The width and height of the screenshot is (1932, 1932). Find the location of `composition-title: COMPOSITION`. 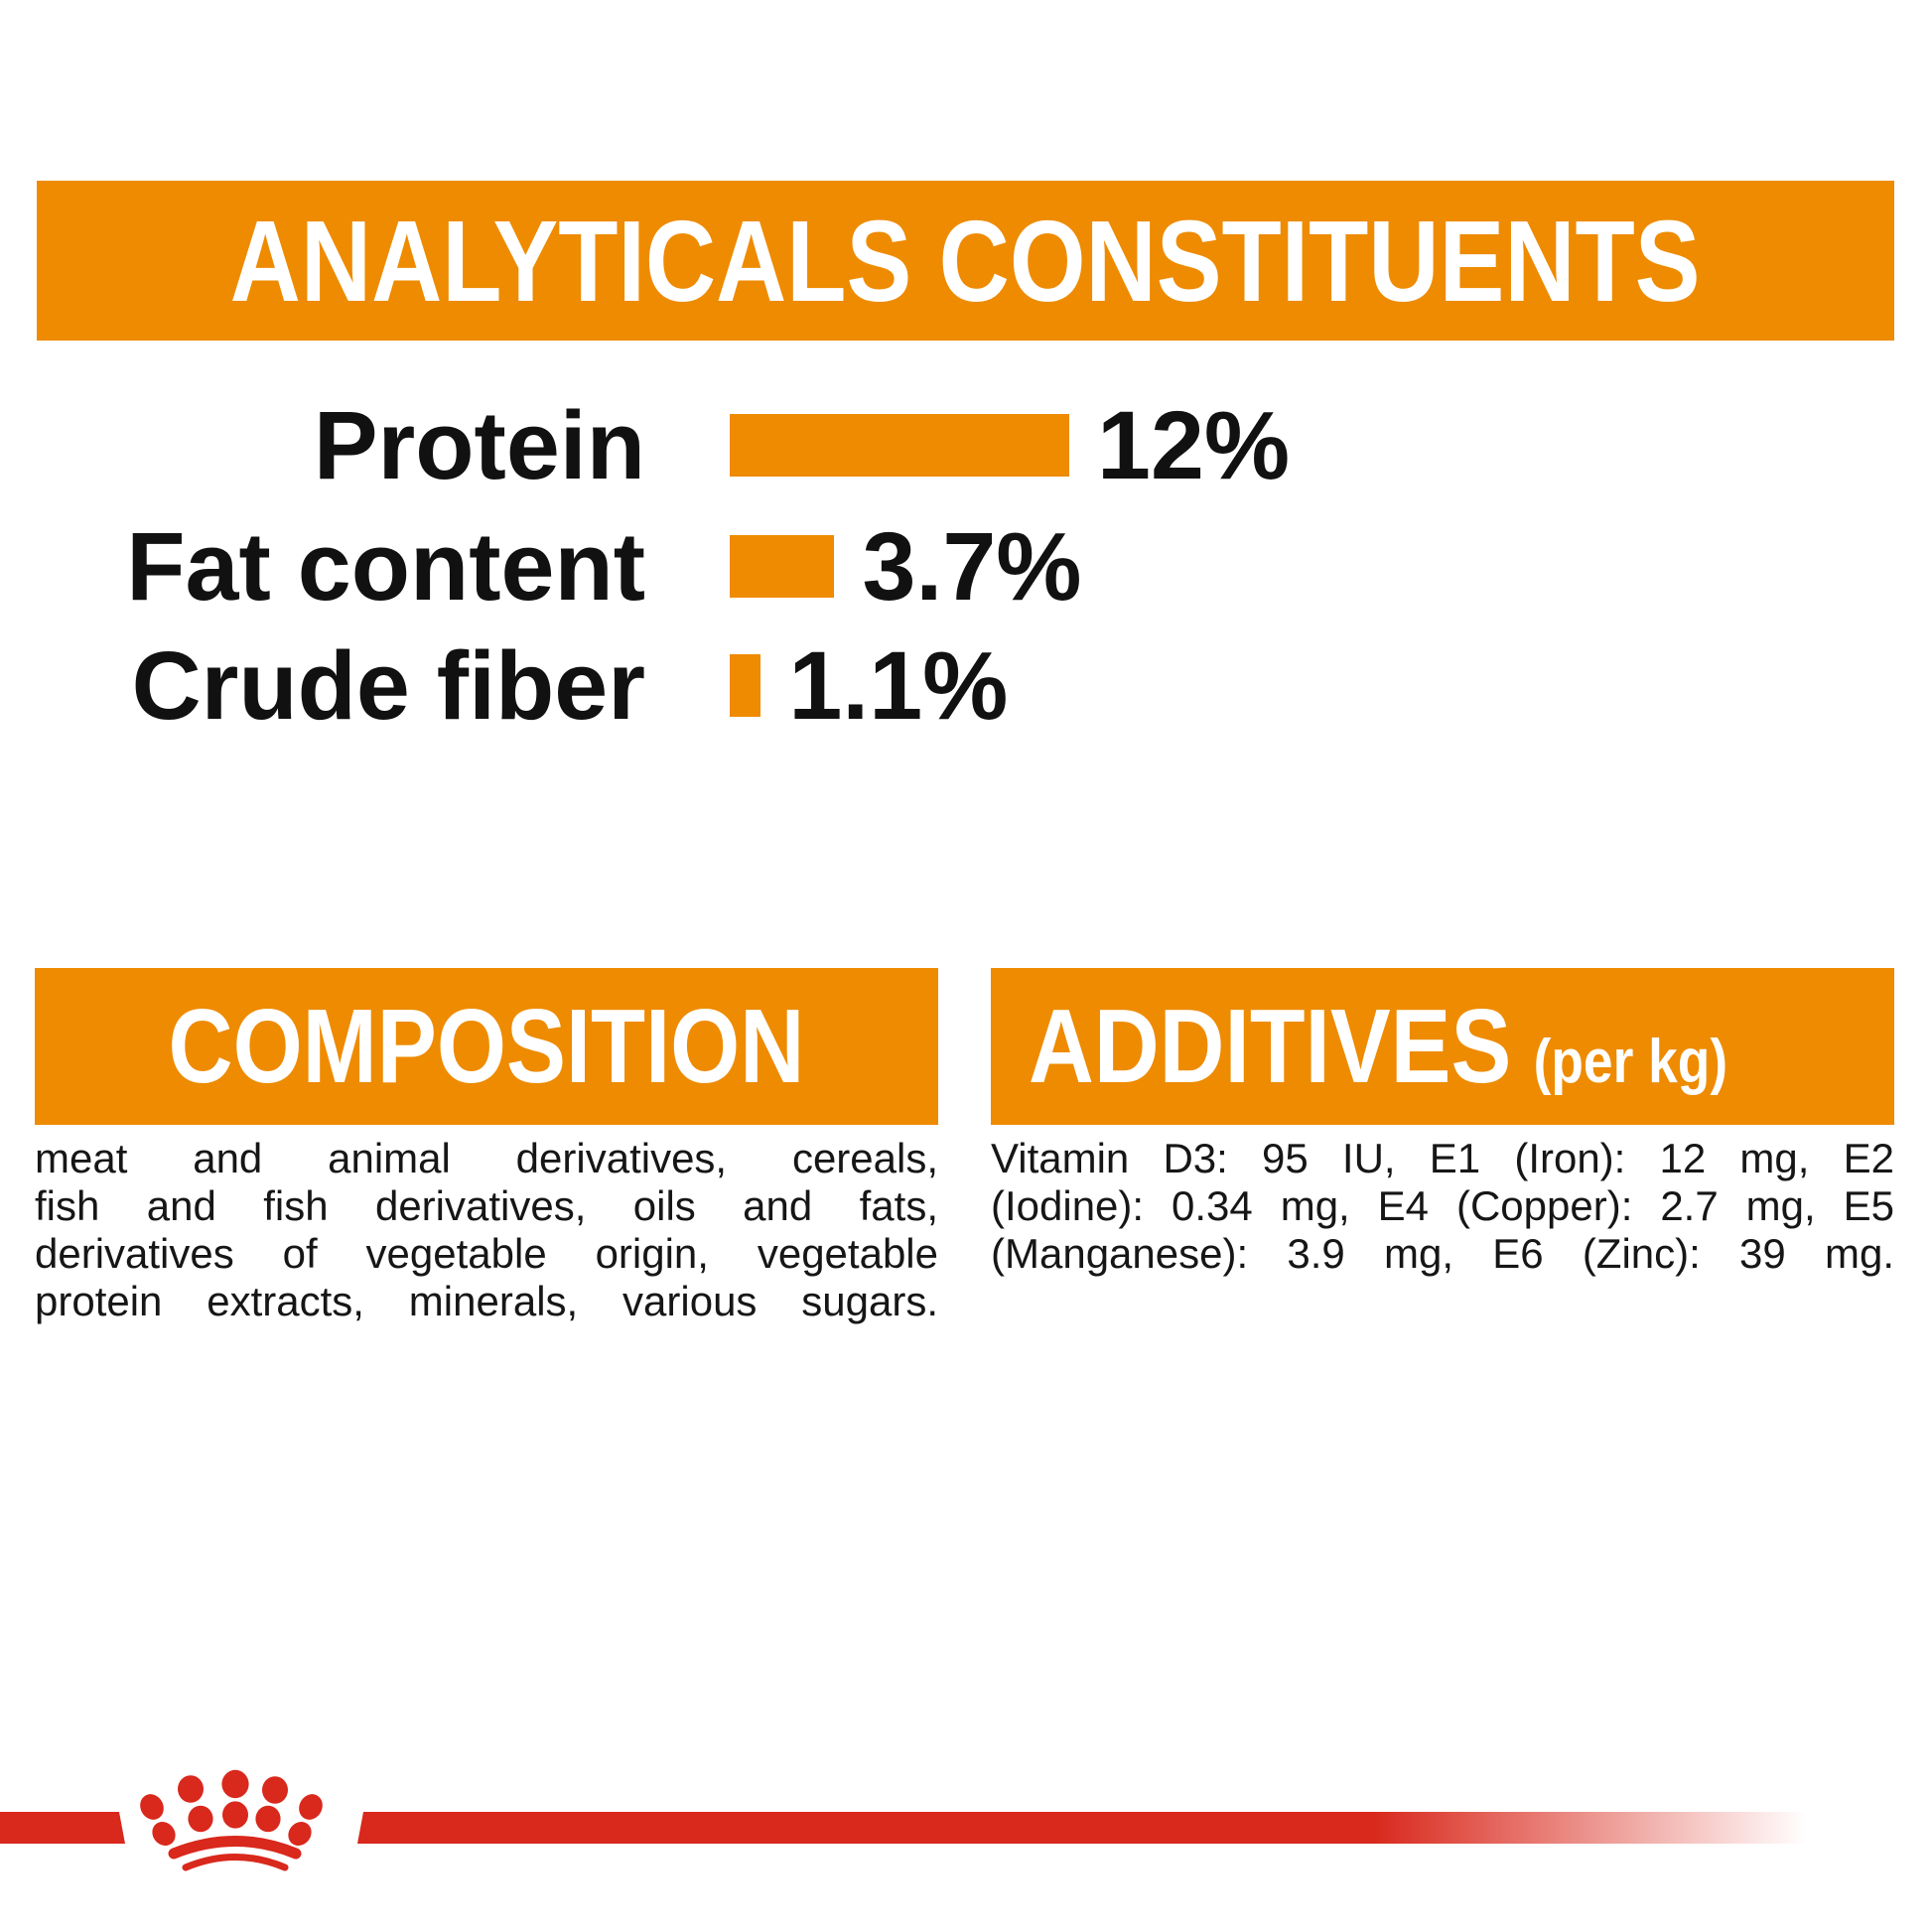

composition-title: COMPOSITION is located at coordinates (487, 1046).